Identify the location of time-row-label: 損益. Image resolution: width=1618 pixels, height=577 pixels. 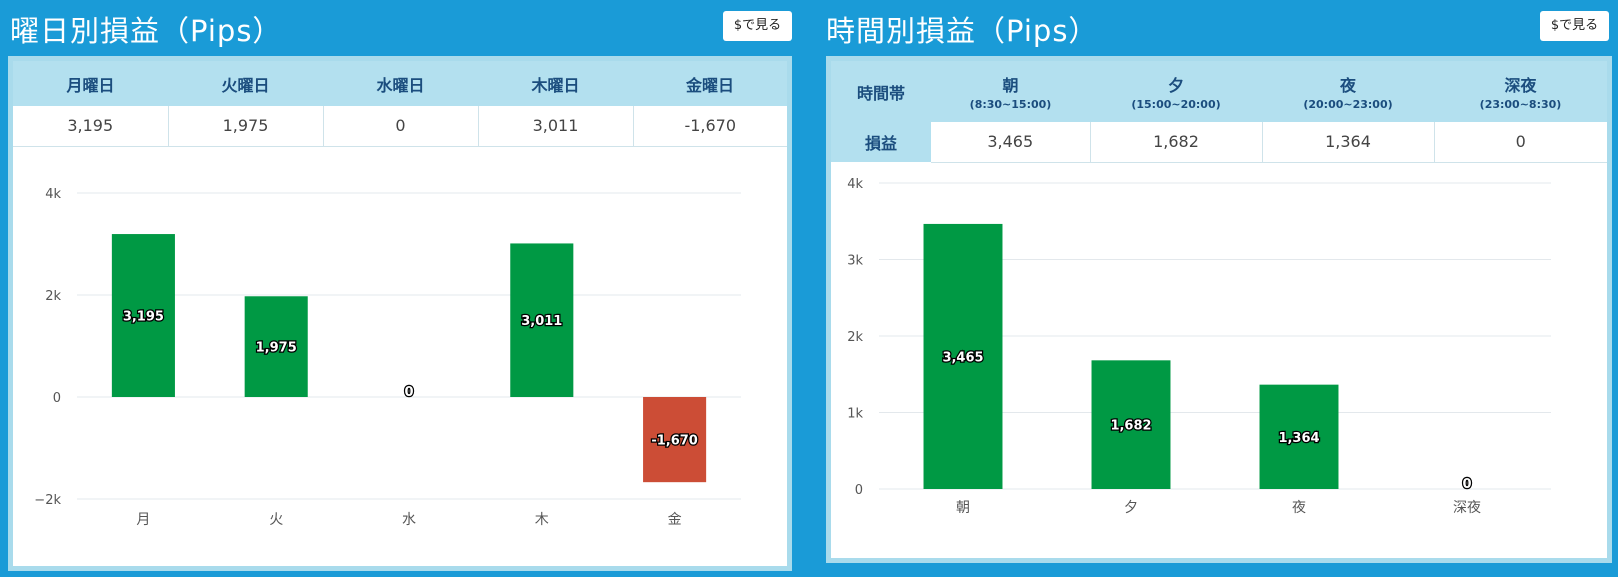
(881, 142).